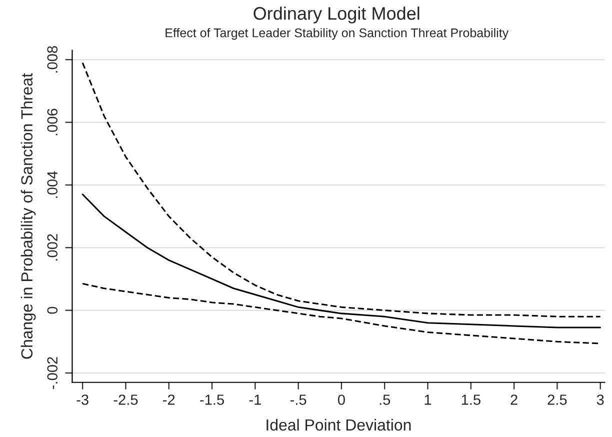 This screenshot has height=437, width=612. Describe the element at coordinates (341, 399) in the screenshot. I see `x-tick-label: 0` at that location.